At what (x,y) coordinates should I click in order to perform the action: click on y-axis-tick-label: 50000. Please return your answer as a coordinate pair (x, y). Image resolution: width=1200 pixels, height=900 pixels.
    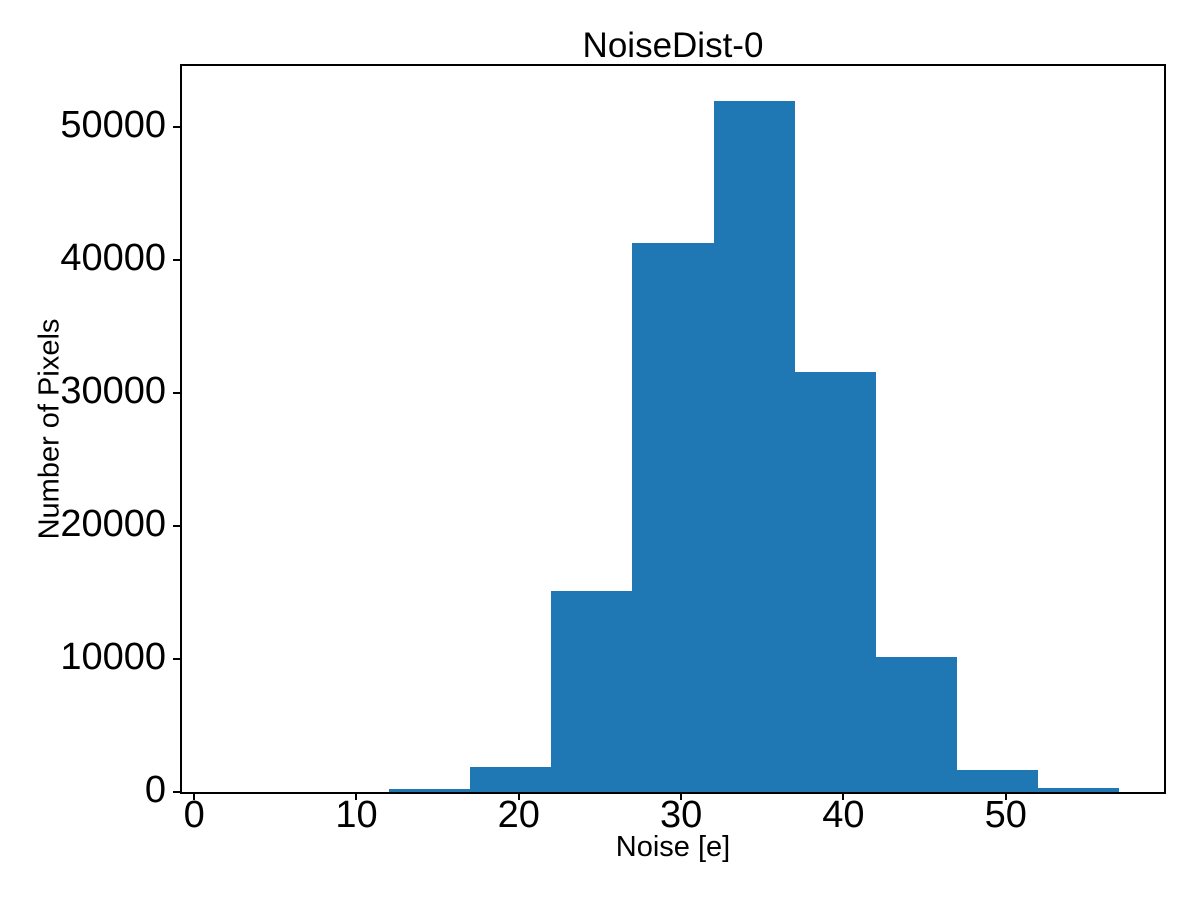
    Looking at the image, I should click on (113, 125).